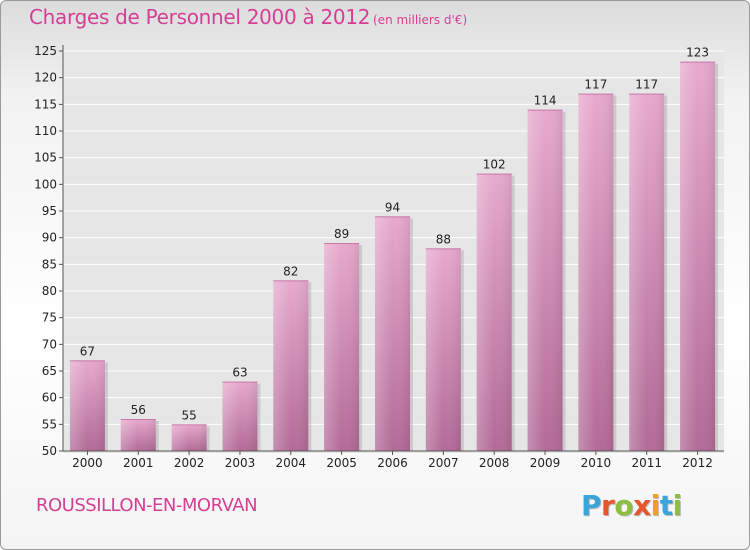 The image size is (750, 550). What do you see at coordinates (49, 424) in the screenshot?
I see `y-tick-label: 55` at bounding box center [49, 424].